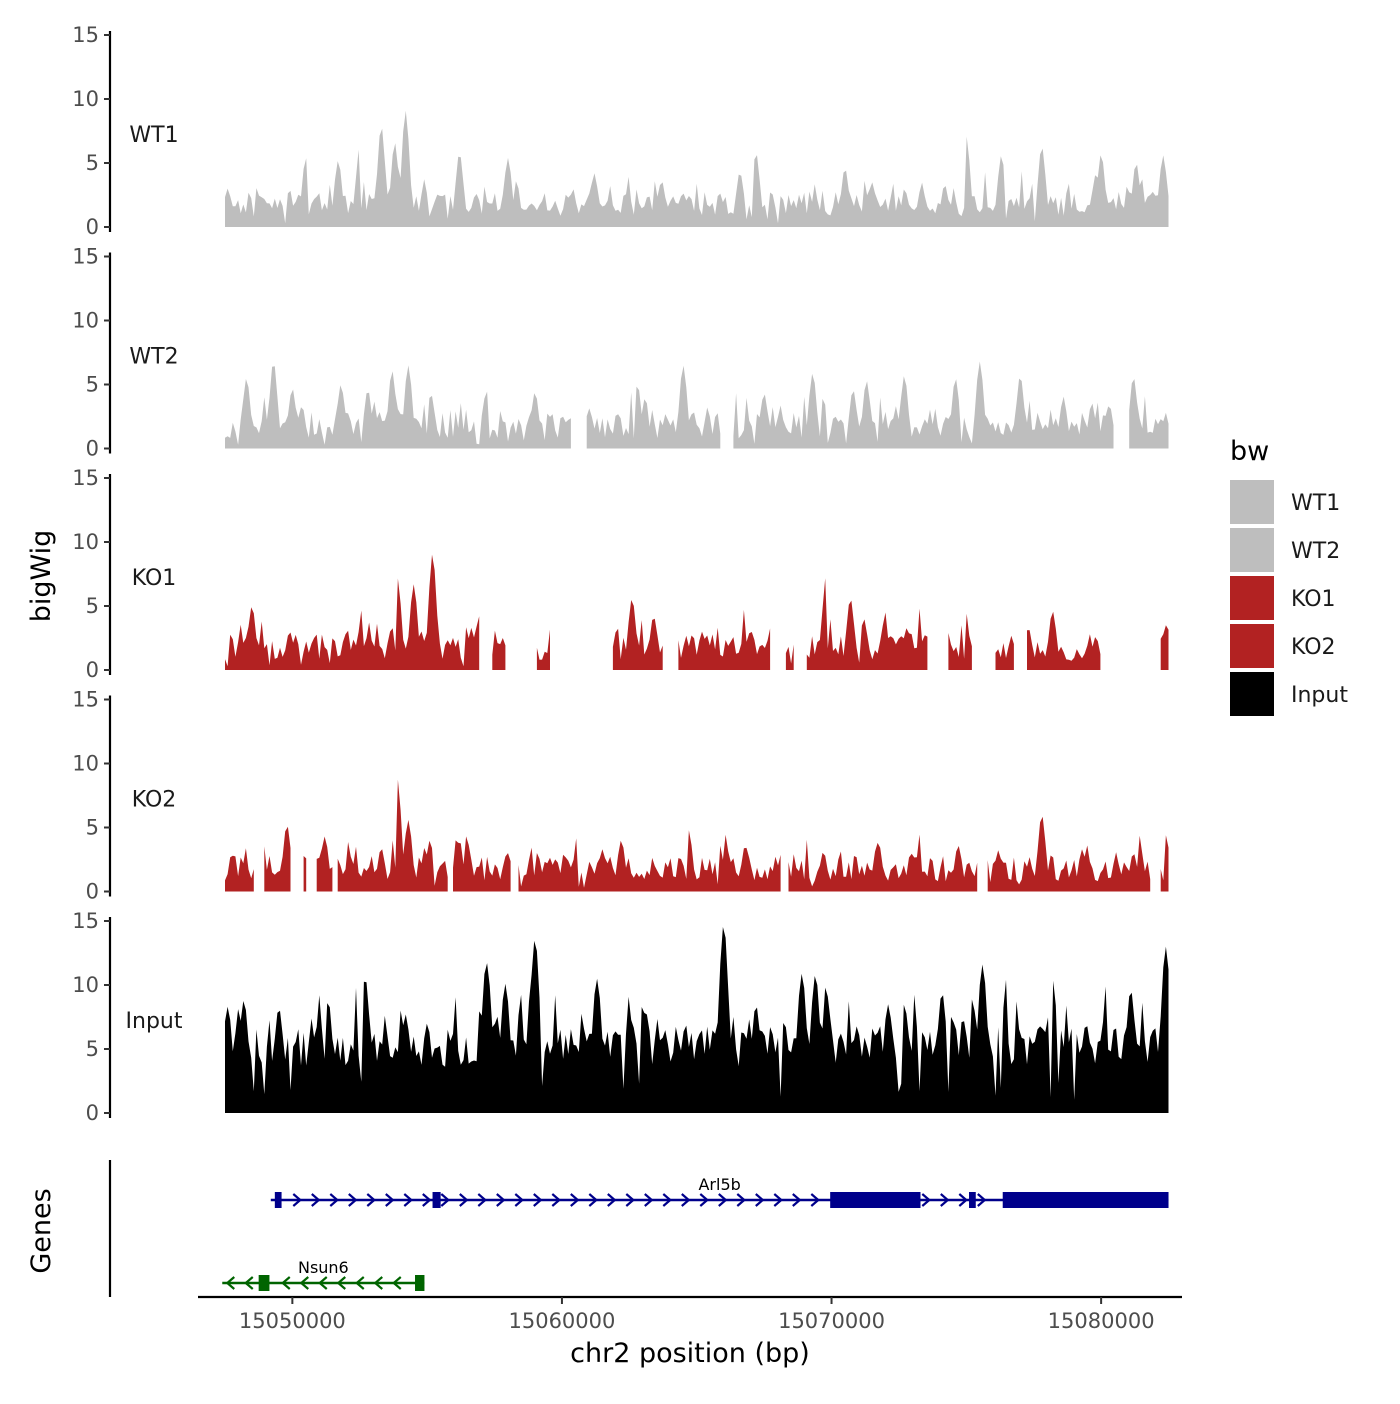 The width and height of the screenshot is (1400, 1404). Describe the element at coordinates (620, 1017) in the screenshot. I see `track-input: 0 5 10 15 Input` at that location.